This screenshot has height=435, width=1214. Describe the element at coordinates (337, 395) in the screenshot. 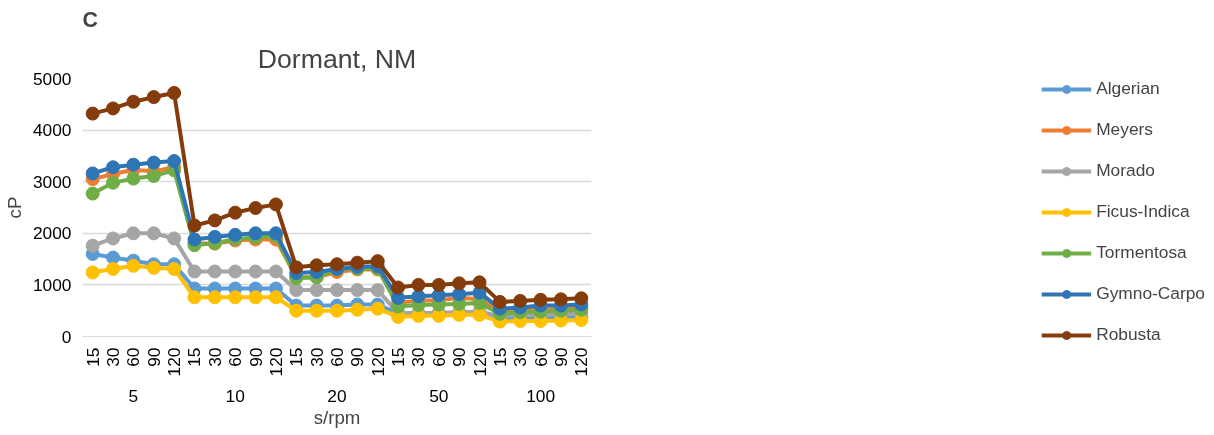

I see `text: 20` at that location.